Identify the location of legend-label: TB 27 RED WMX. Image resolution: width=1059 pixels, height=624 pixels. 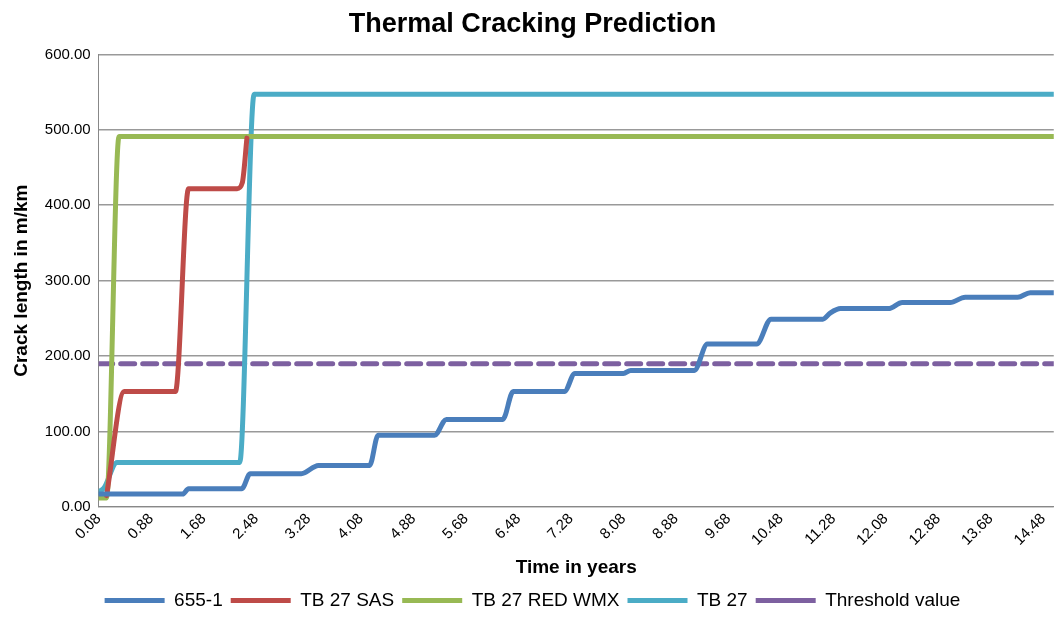
(545, 599).